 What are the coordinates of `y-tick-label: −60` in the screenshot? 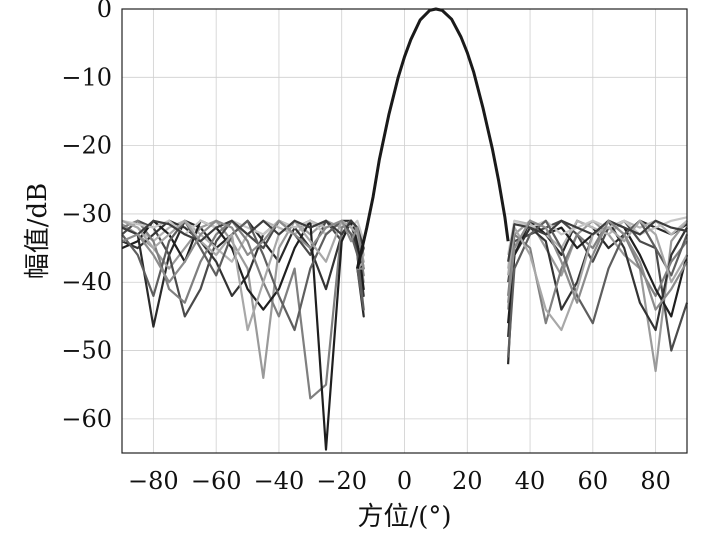 It's located at (86, 419).